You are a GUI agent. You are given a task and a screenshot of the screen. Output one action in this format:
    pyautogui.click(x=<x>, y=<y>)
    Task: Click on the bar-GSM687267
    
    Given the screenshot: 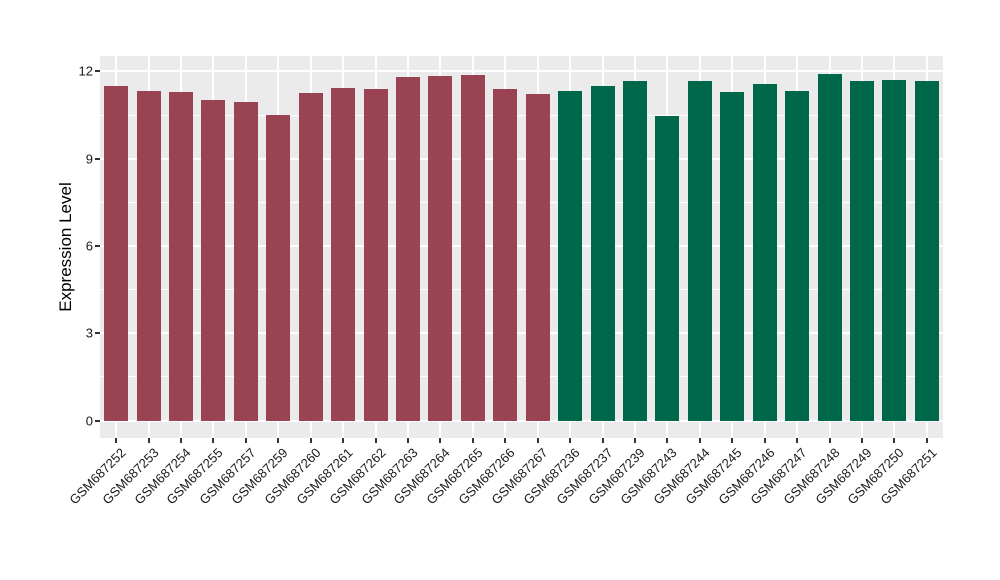 What is the action you would take?
    pyautogui.click(x=537, y=257)
    